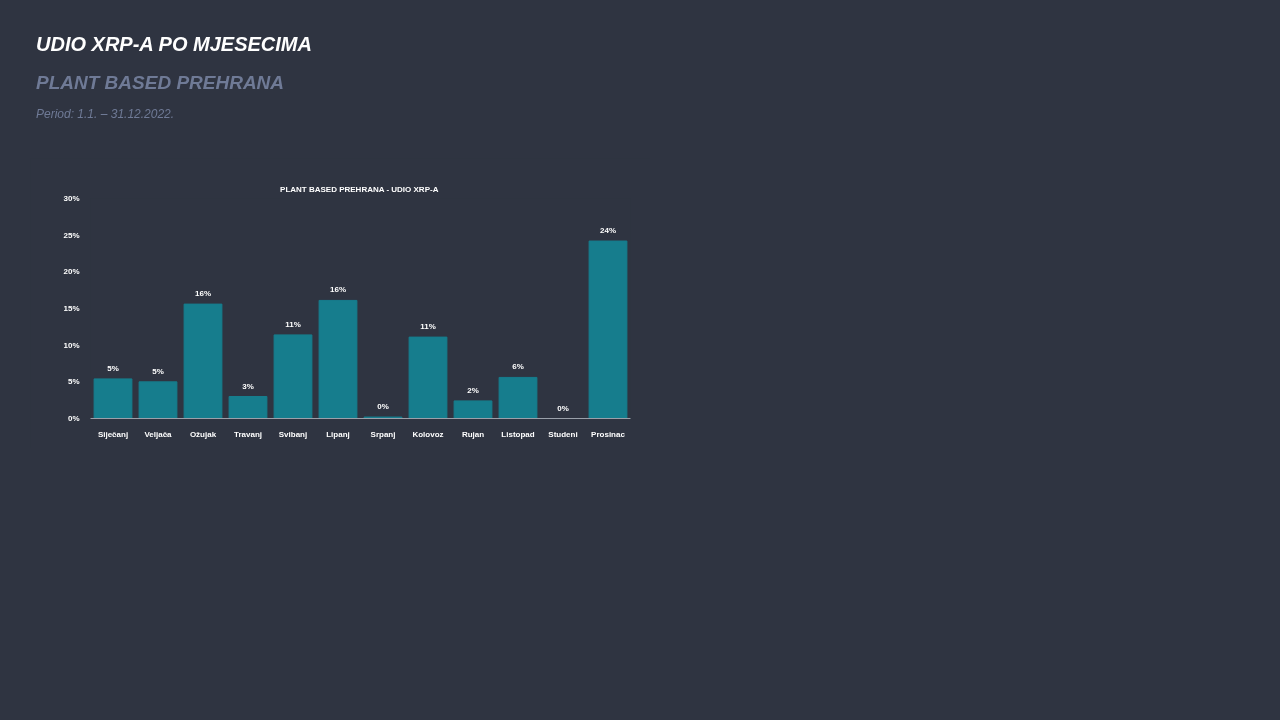  Describe the element at coordinates (293, 434) in the screenshot. I see `x-tick-label: Svibanj` at that location.